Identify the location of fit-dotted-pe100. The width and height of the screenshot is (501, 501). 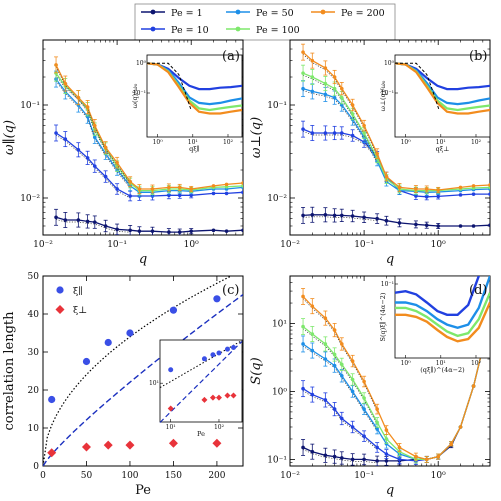
(340, 376).